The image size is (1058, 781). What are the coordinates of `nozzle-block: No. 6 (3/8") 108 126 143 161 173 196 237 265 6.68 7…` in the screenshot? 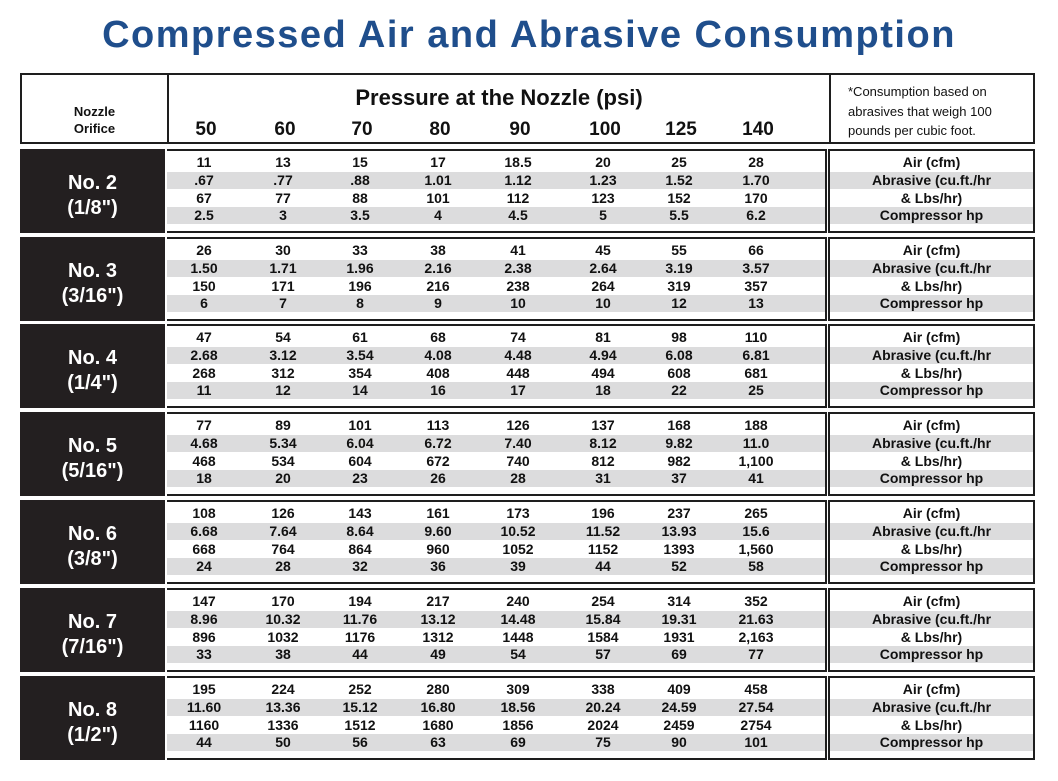 It's located at (527, 542).